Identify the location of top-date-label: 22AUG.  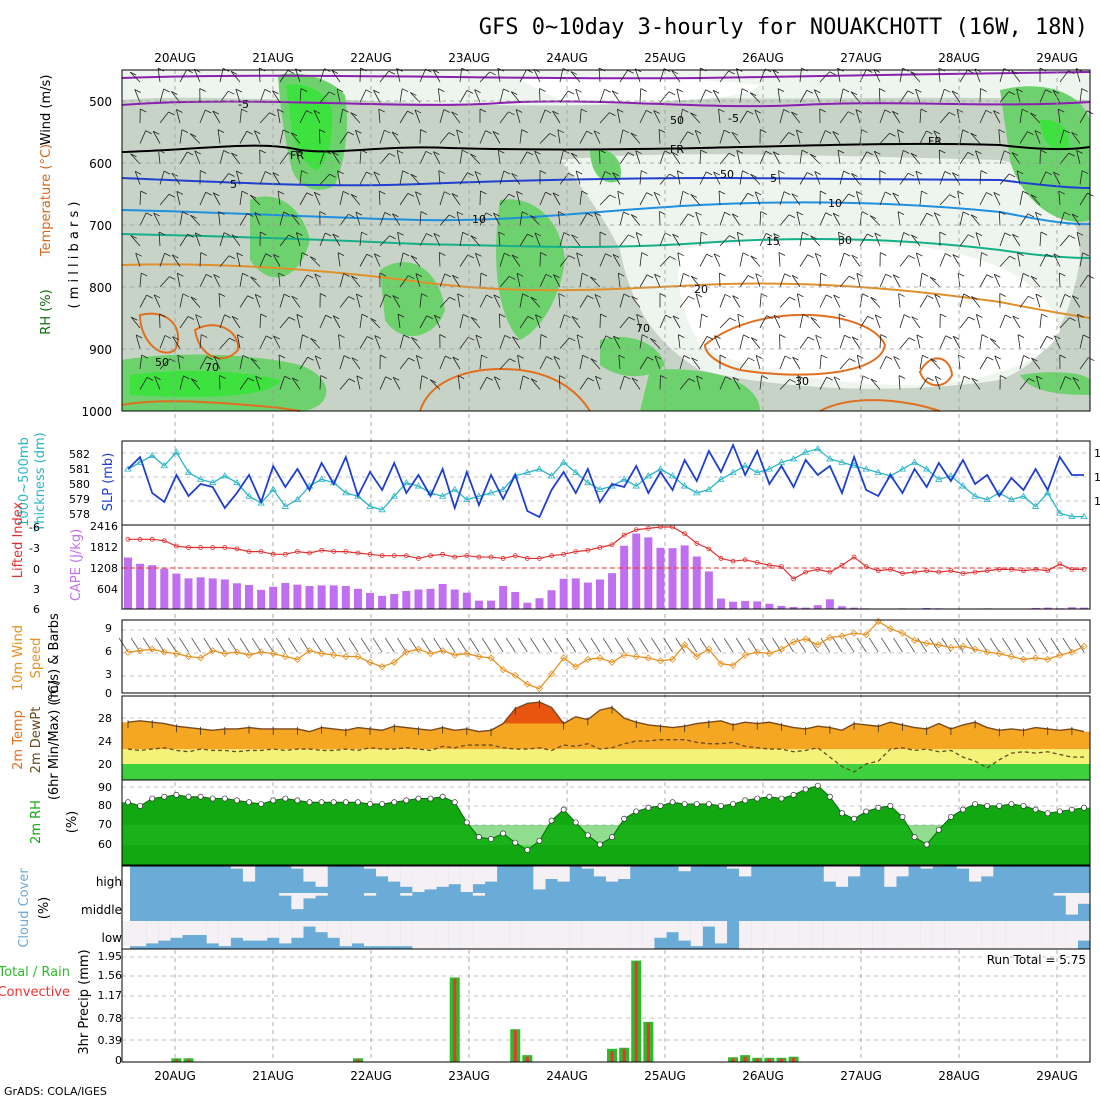
(371, 58).